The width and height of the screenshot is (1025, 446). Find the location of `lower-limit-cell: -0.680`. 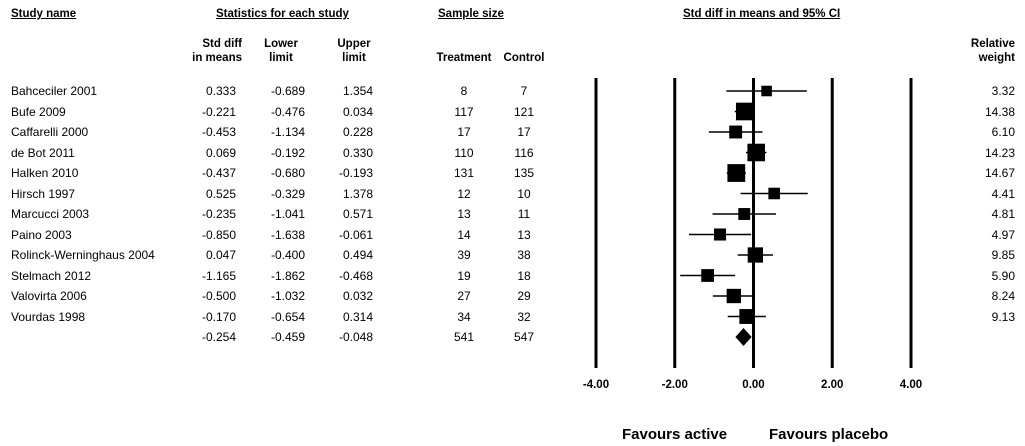

lower-limit-cell: -0.680 is located at coordinates (287, 173).